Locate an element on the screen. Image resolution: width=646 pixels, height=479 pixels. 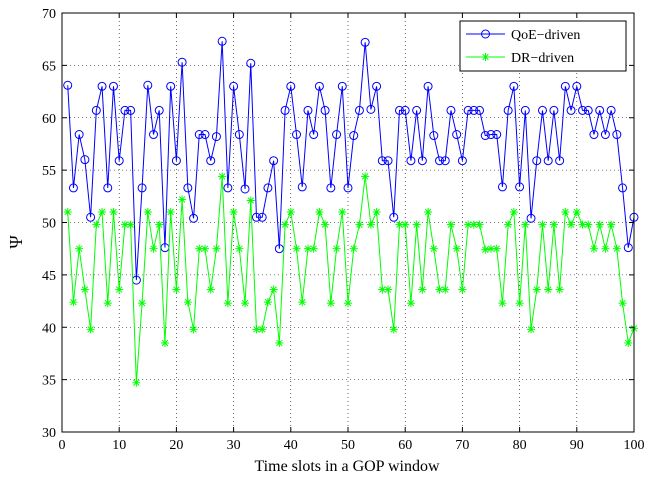
x-tick-label: 100 is located at coordinates (634, 445).